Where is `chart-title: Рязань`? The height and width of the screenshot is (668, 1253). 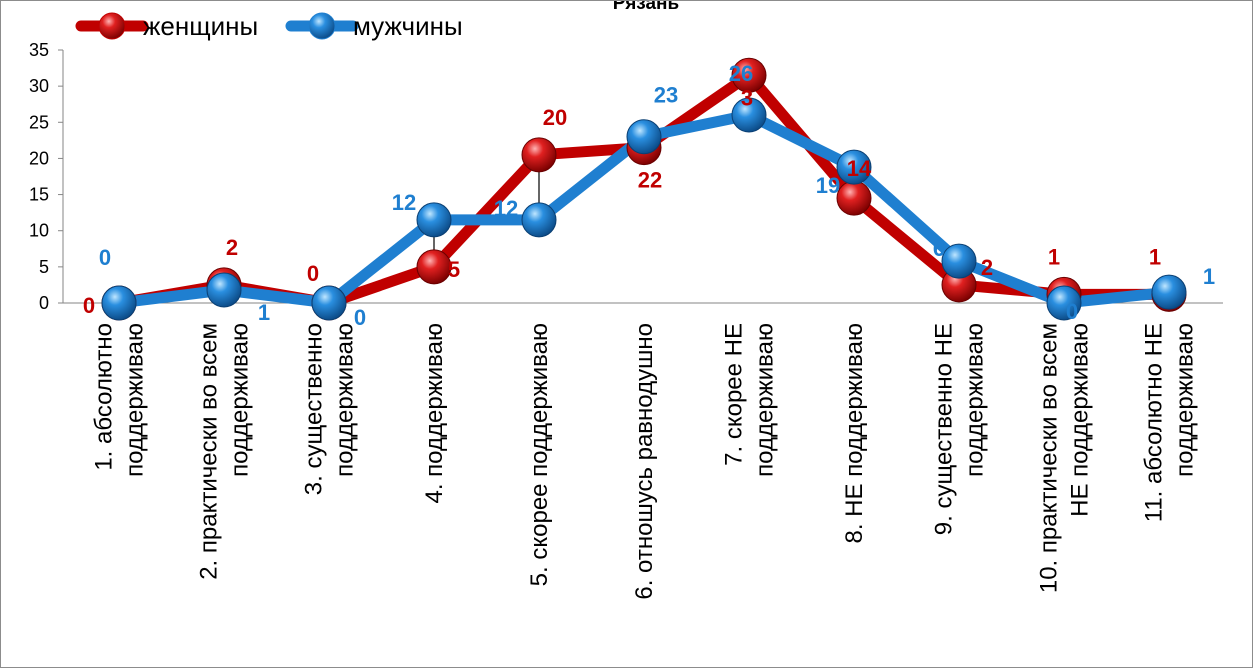 chart-title: Рязань is located at coordinates (646, 7).